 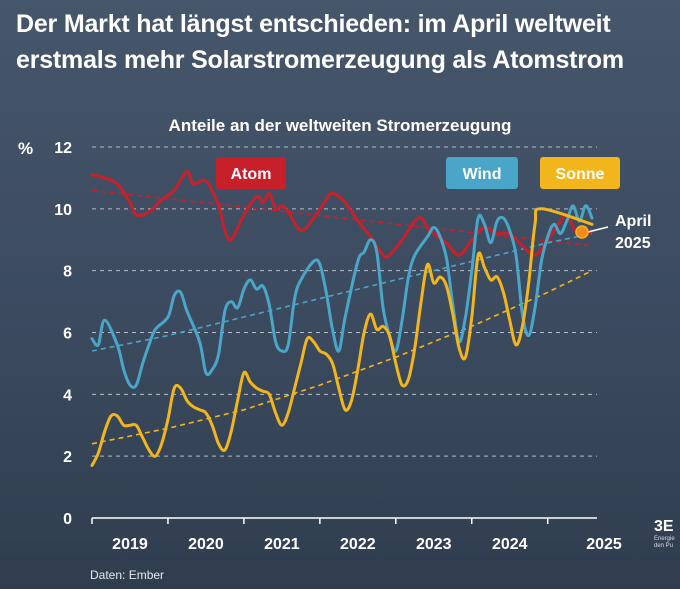 What do you see at coordinates (67, 334) in the screenshot?
I see `y-tick-label-6: 6` at bounding box center [67, 334].